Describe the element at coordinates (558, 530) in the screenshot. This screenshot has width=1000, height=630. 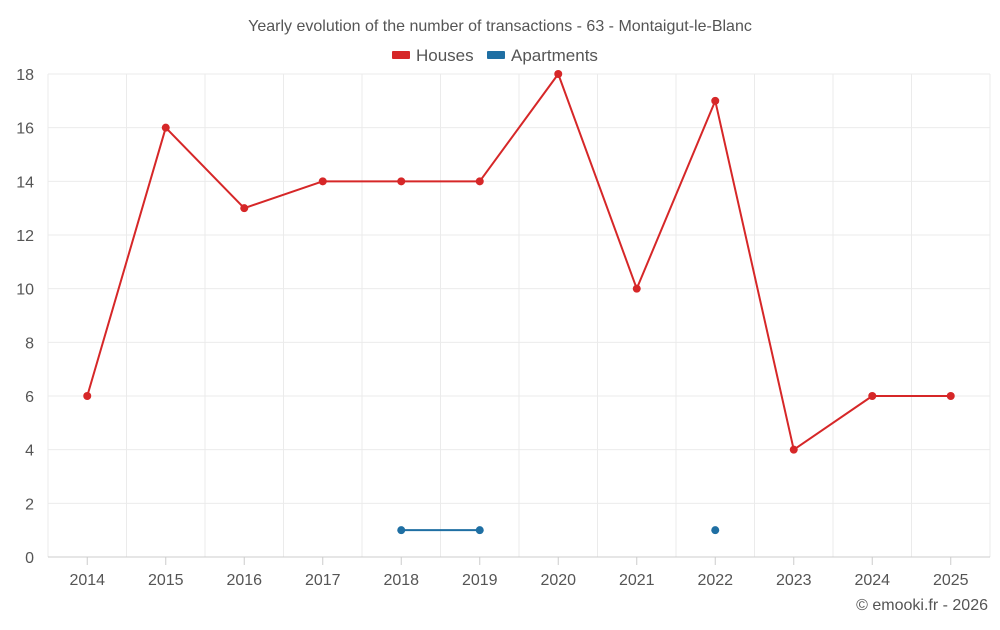
I see `series-apartments` at that location.